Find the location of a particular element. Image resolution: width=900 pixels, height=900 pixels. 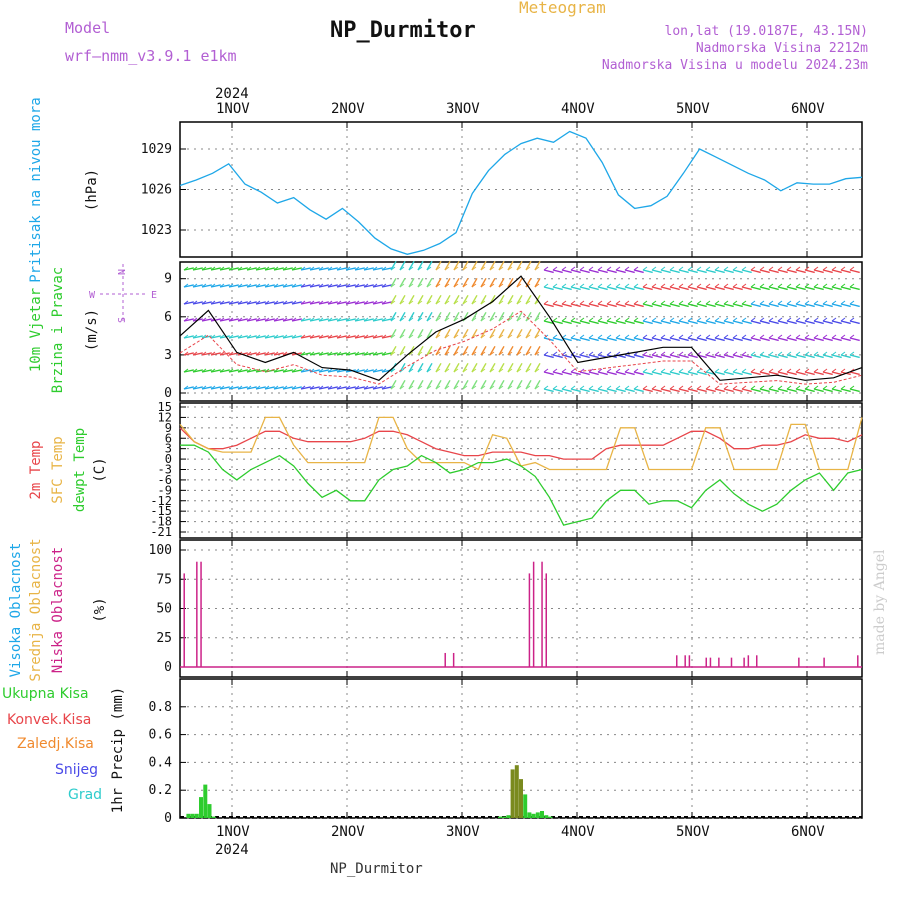

precip-bar is located at coordinates (516, 791).